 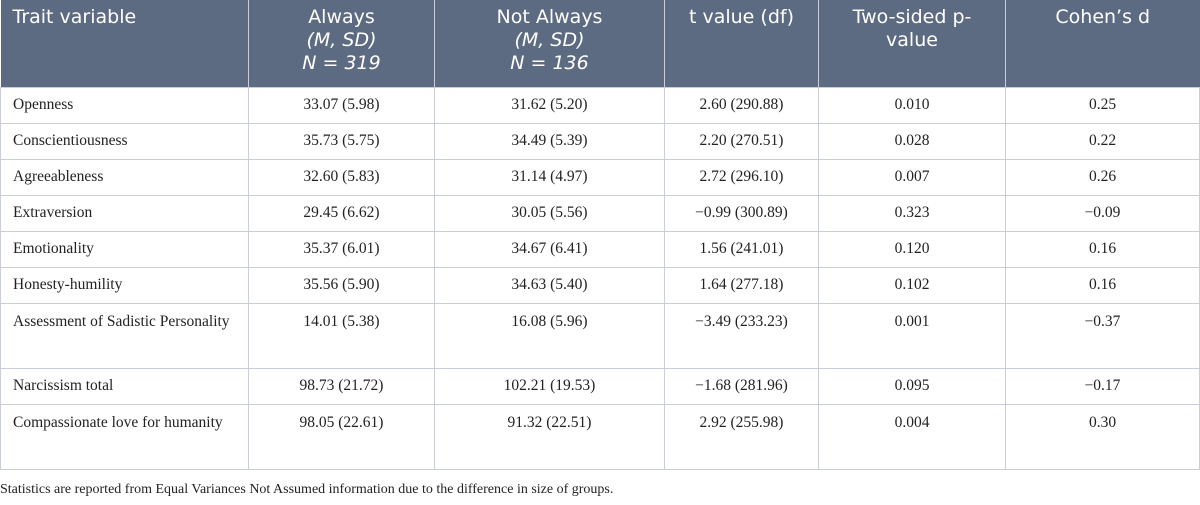 I want to click on t-value-cell: −1.68 (281.96), so click(x=741, y=386).